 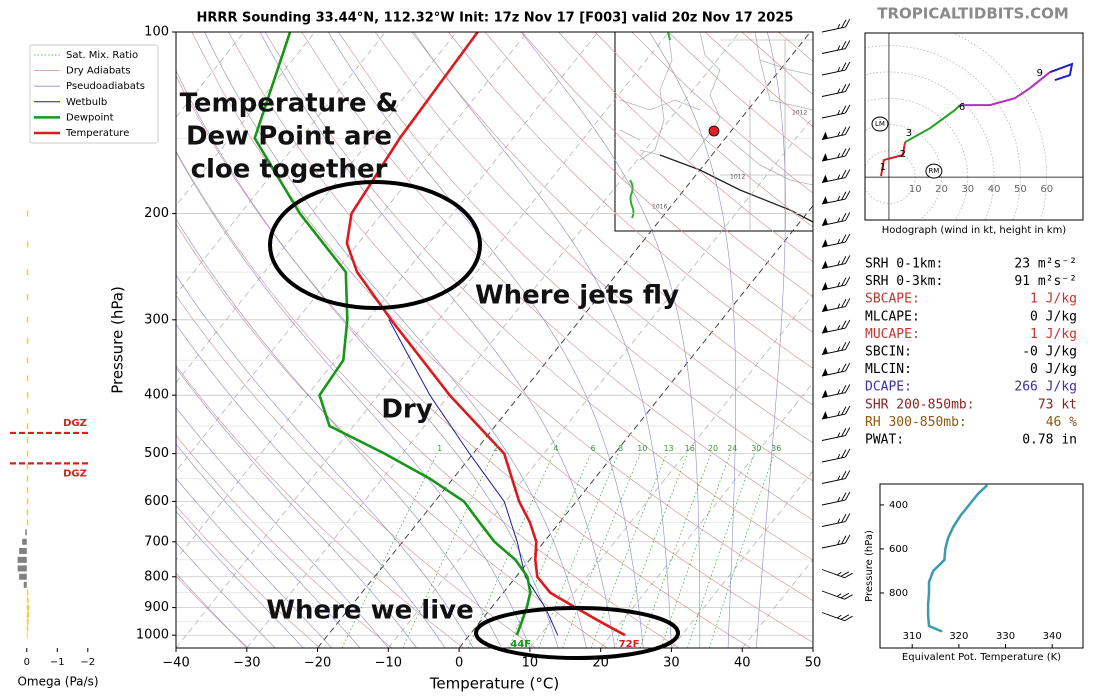 What do you see at coordinates (884, 440) in the screenshot?
I see `index-label: PWAT:` at bounding box center [884, 440].